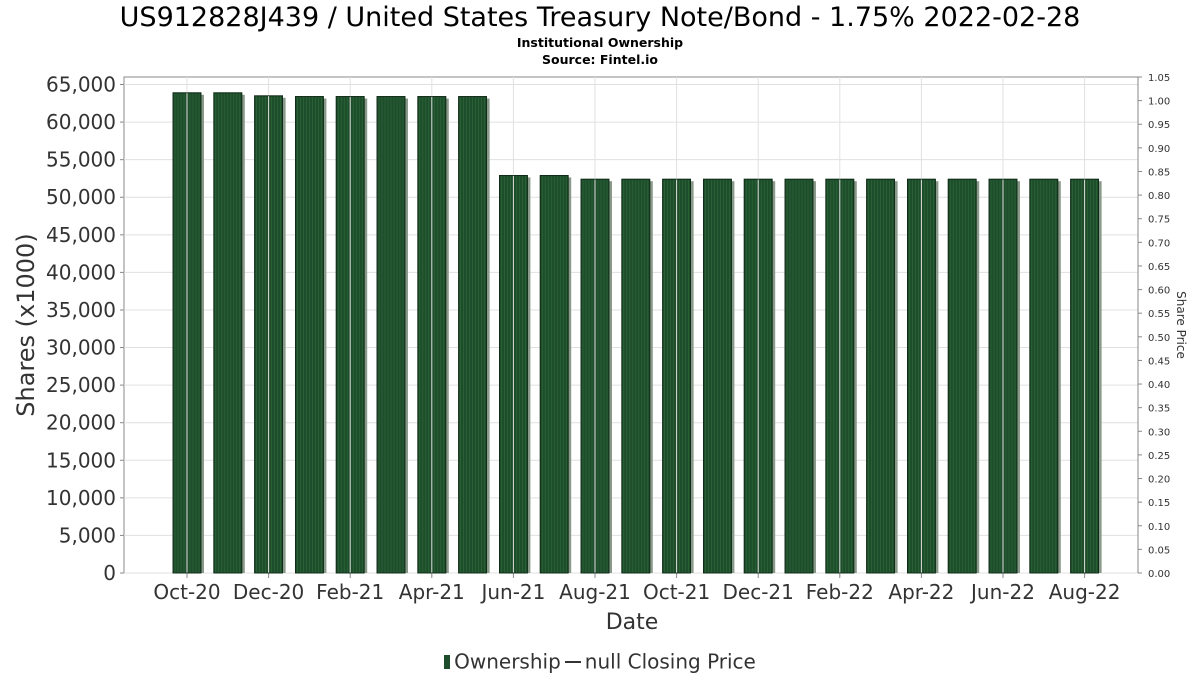 The width and height of the screenshot is (1200, 675). I want to click on y2-tick-label: 0.15, so click(1159, 503).